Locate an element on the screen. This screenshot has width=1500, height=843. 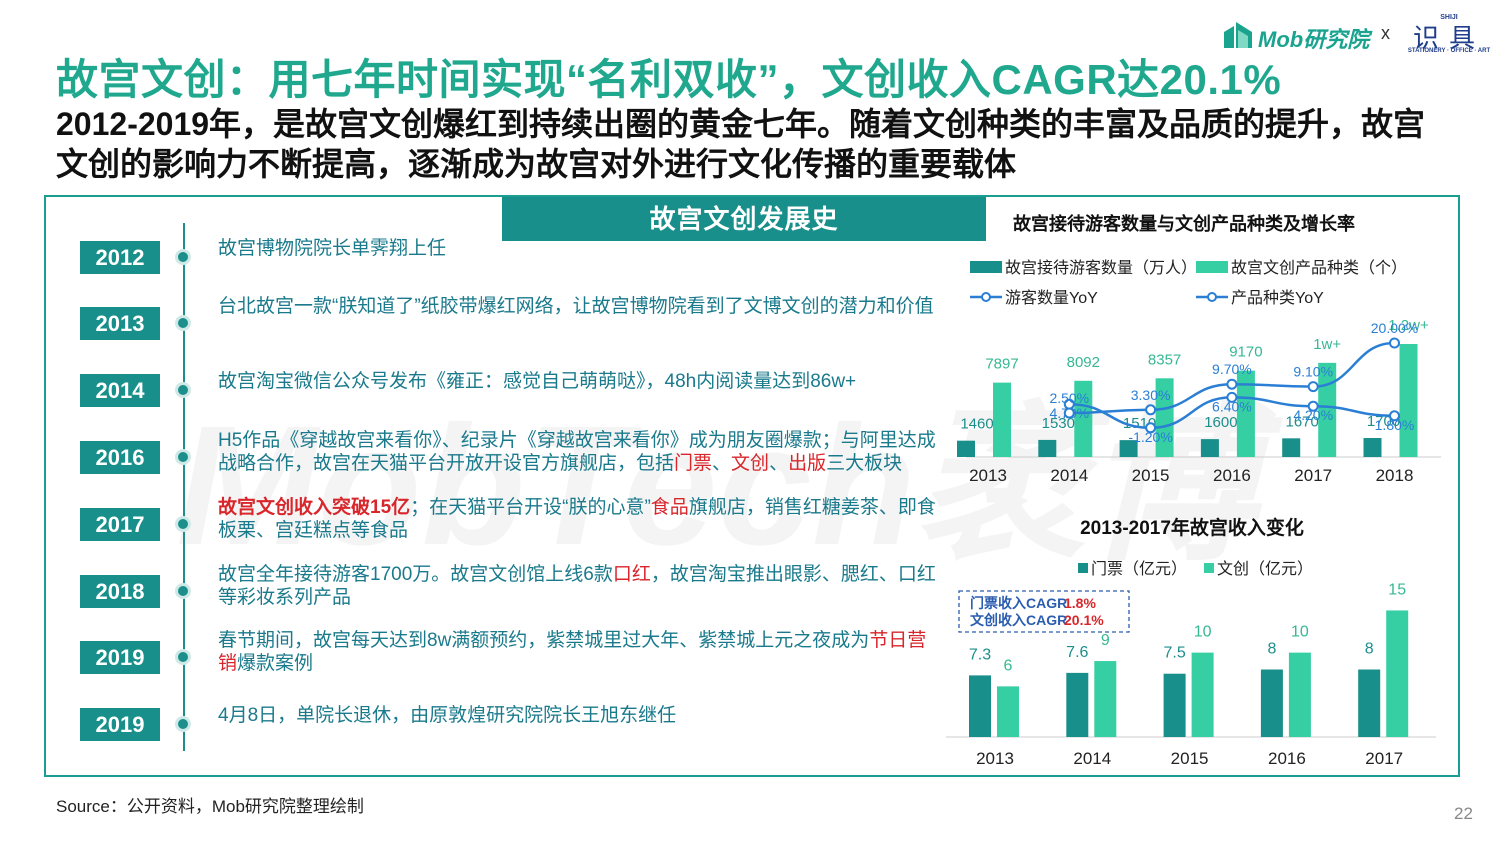
shiju-logo-sub: STATIONERY · OFFICE · ART is located at coordinates (1449, 51).